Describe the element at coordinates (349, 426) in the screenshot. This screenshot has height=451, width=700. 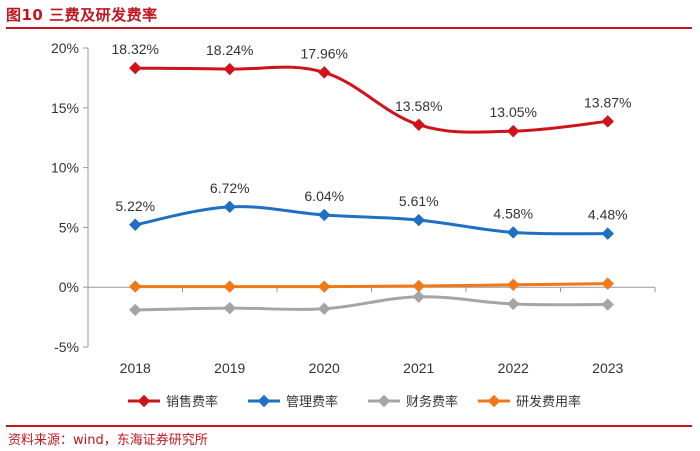
I see `source-divider` at that location.